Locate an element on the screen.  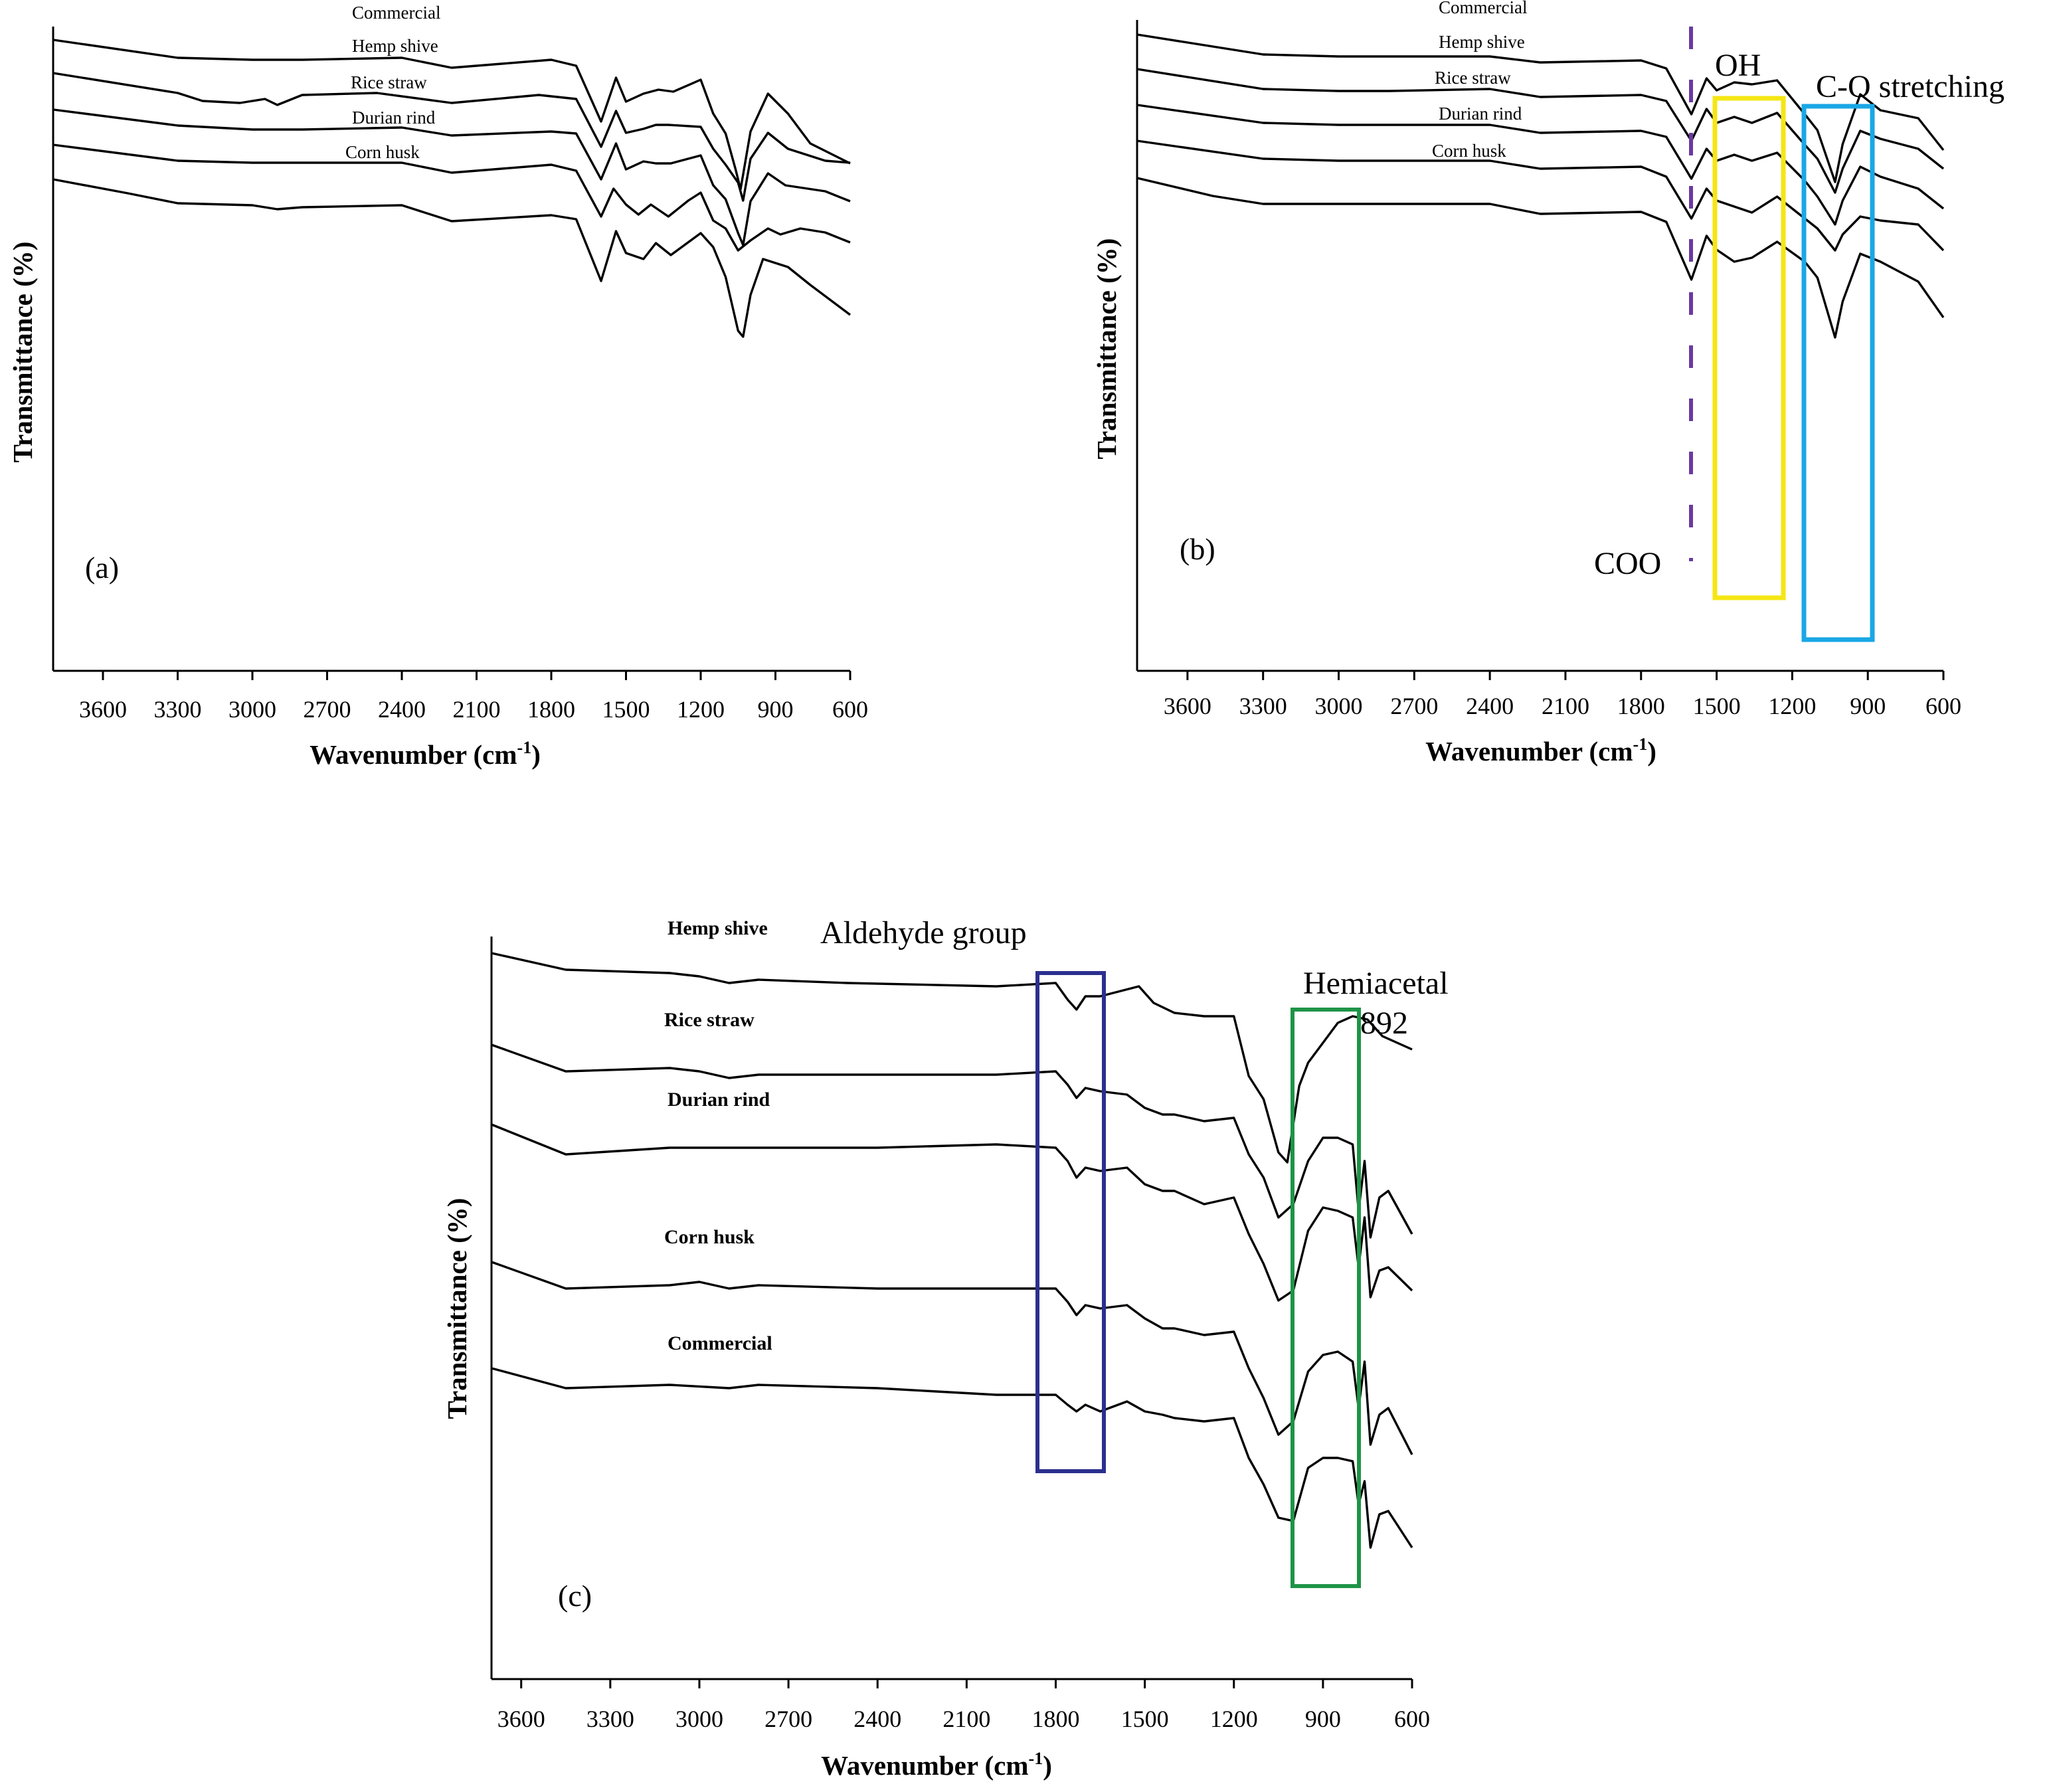
aldehyde-group-label: Aldehyde group is located at coordinates (923, 933).